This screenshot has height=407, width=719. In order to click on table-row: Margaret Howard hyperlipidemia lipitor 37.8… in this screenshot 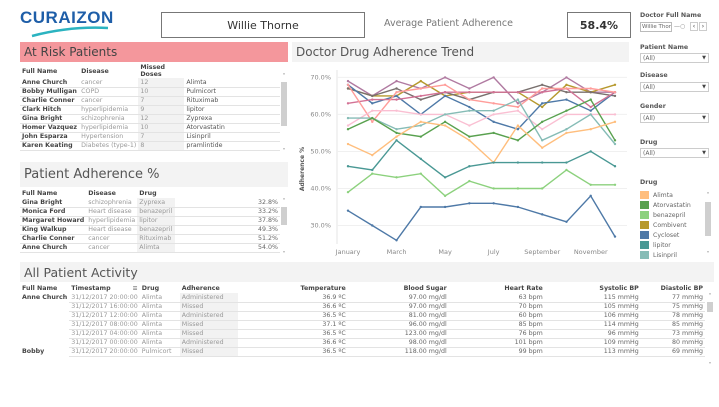, I will do `click(150, 221)`.